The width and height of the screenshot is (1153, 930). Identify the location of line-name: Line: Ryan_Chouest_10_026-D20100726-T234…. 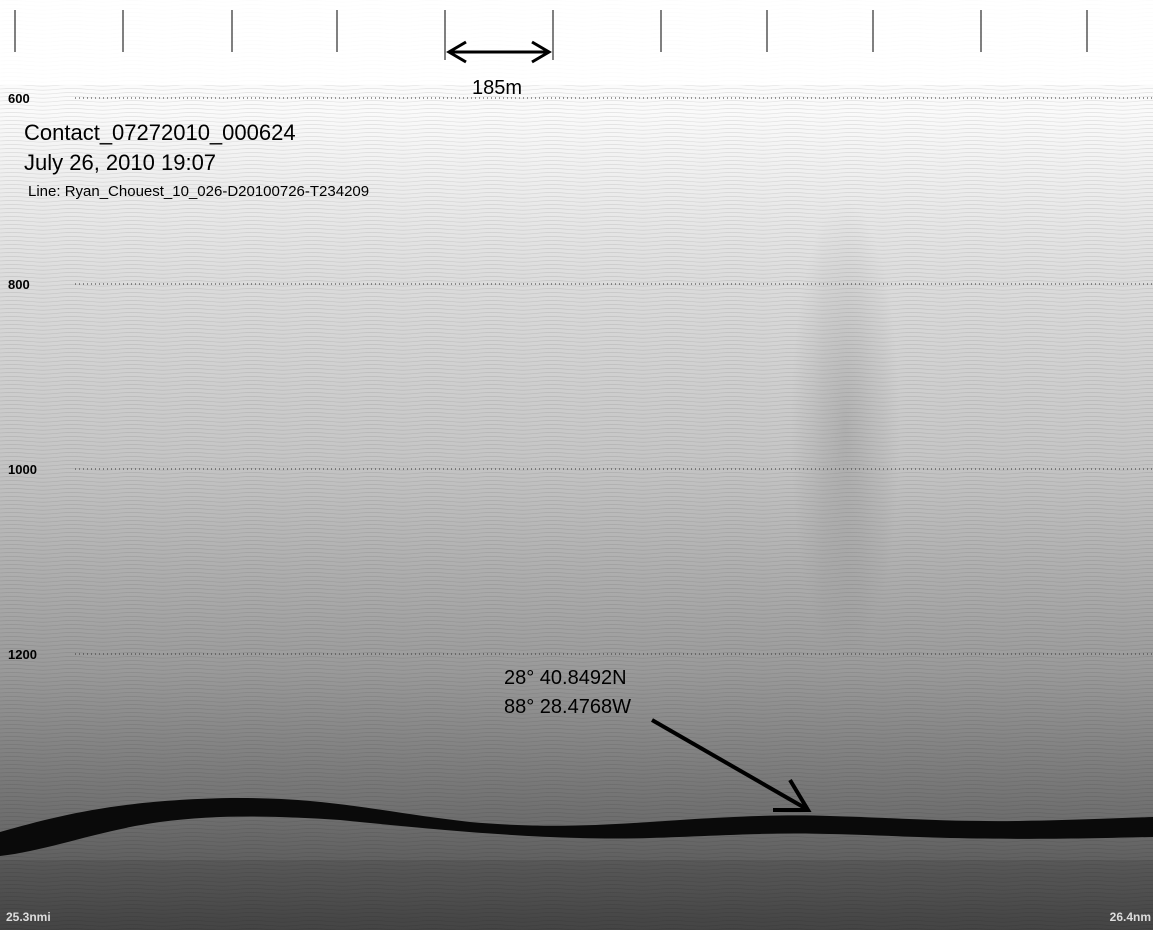
(198, 191).